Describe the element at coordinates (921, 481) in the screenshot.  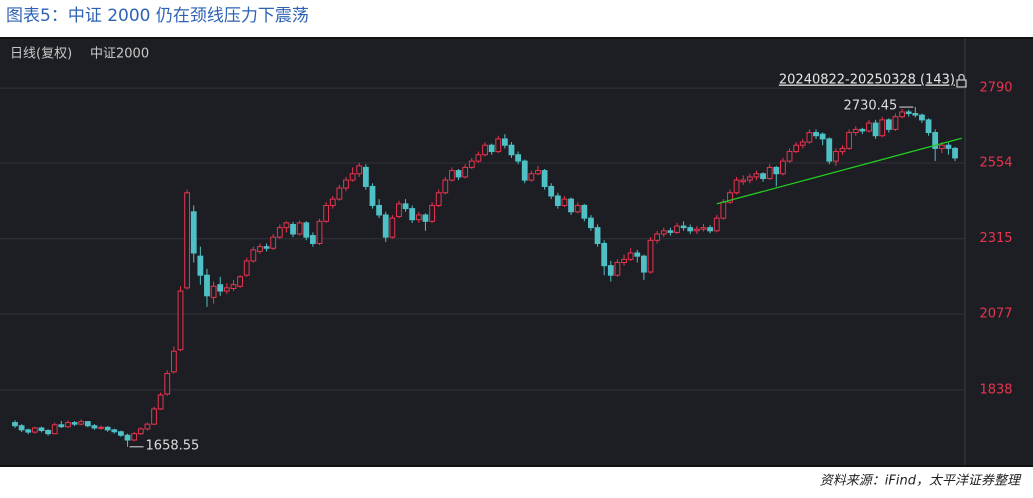
I see `source-note: 资料来源：iFind，太平洋证券整理` at that location.